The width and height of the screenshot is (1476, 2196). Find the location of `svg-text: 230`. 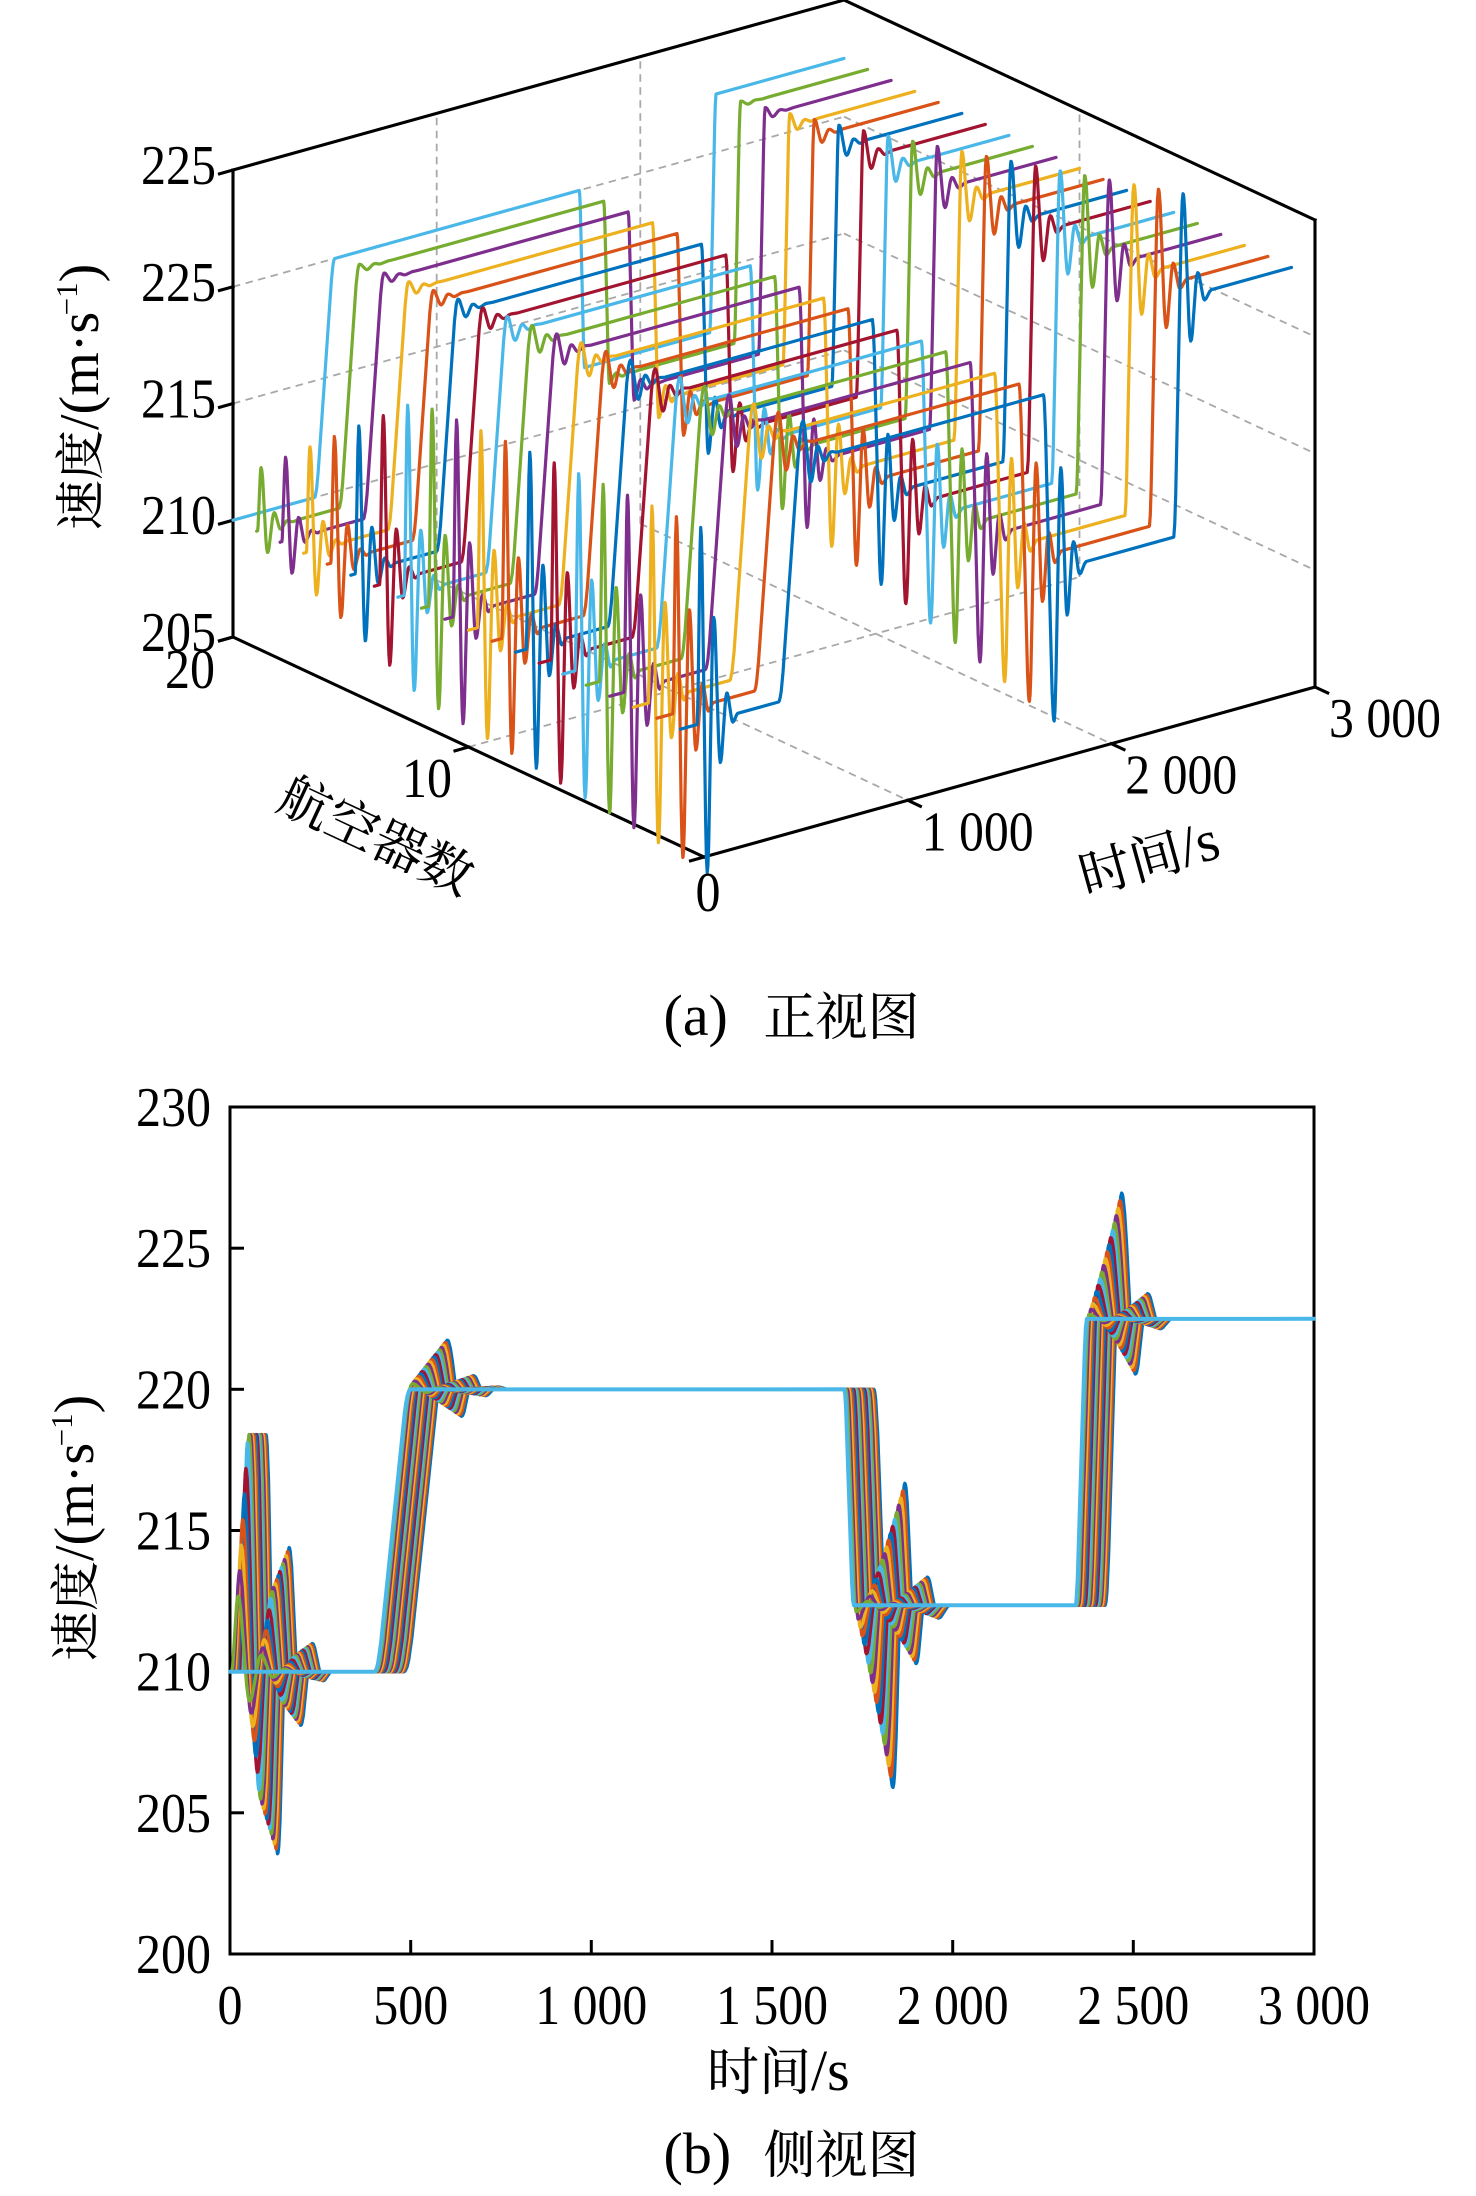

svg-text: 230 is located at coordinates (173, 1108).